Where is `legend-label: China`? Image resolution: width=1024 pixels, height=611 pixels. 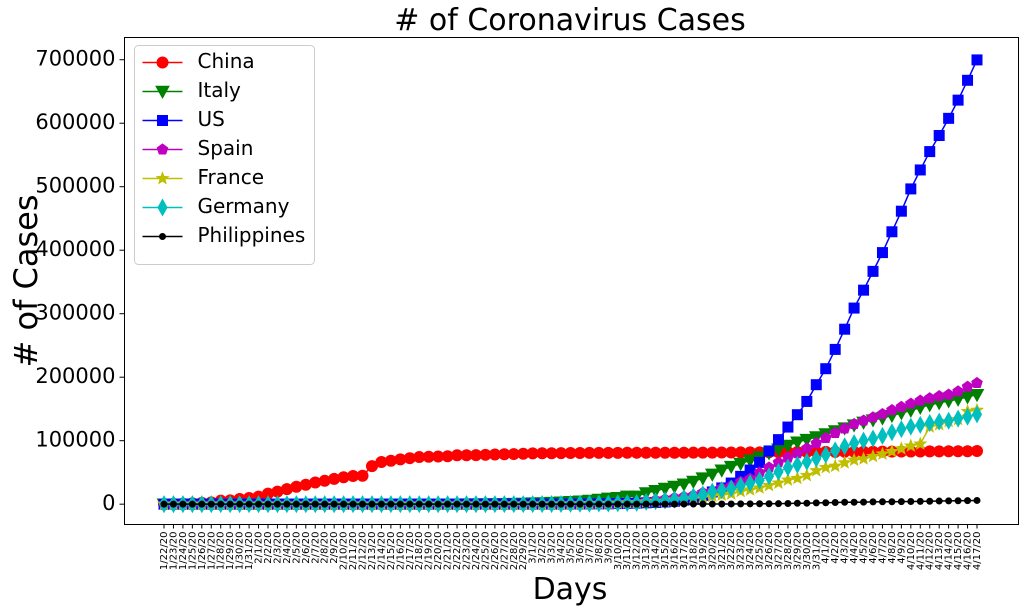
legend-label: China is located at coordinates (226, 61).